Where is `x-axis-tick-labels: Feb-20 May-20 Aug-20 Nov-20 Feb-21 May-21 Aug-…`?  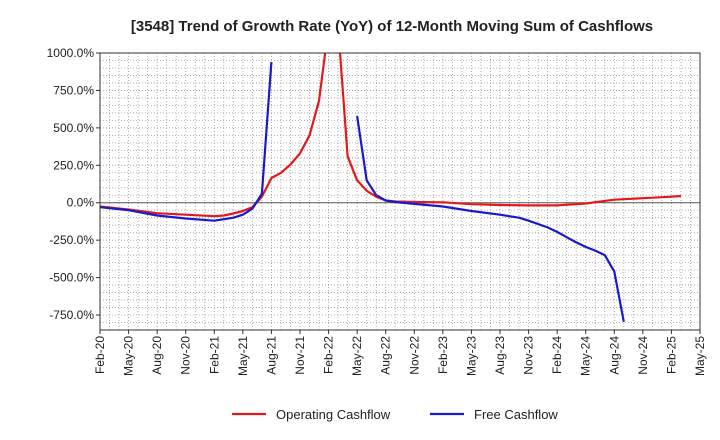
x-axis-tick-labels: Feb-20 May-20 Aug-20 Nov-20 Feb-21 May-21 Aug-… is located at coordinates (400, 353).